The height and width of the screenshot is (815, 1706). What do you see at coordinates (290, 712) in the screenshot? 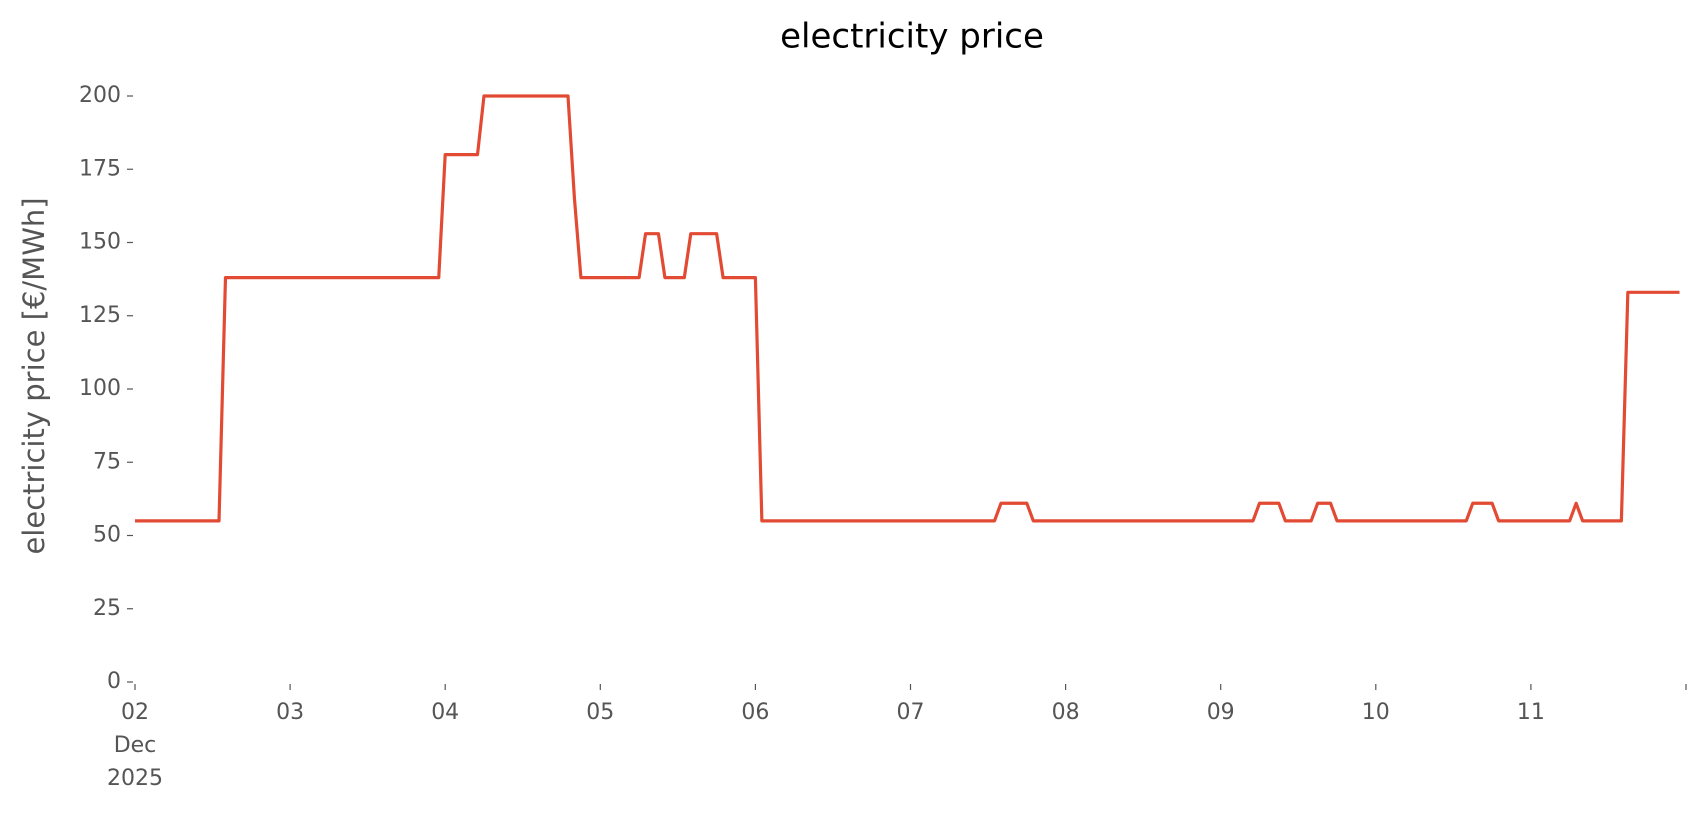
I see `x-tick-label: 03` at bounding box center [290, 712].